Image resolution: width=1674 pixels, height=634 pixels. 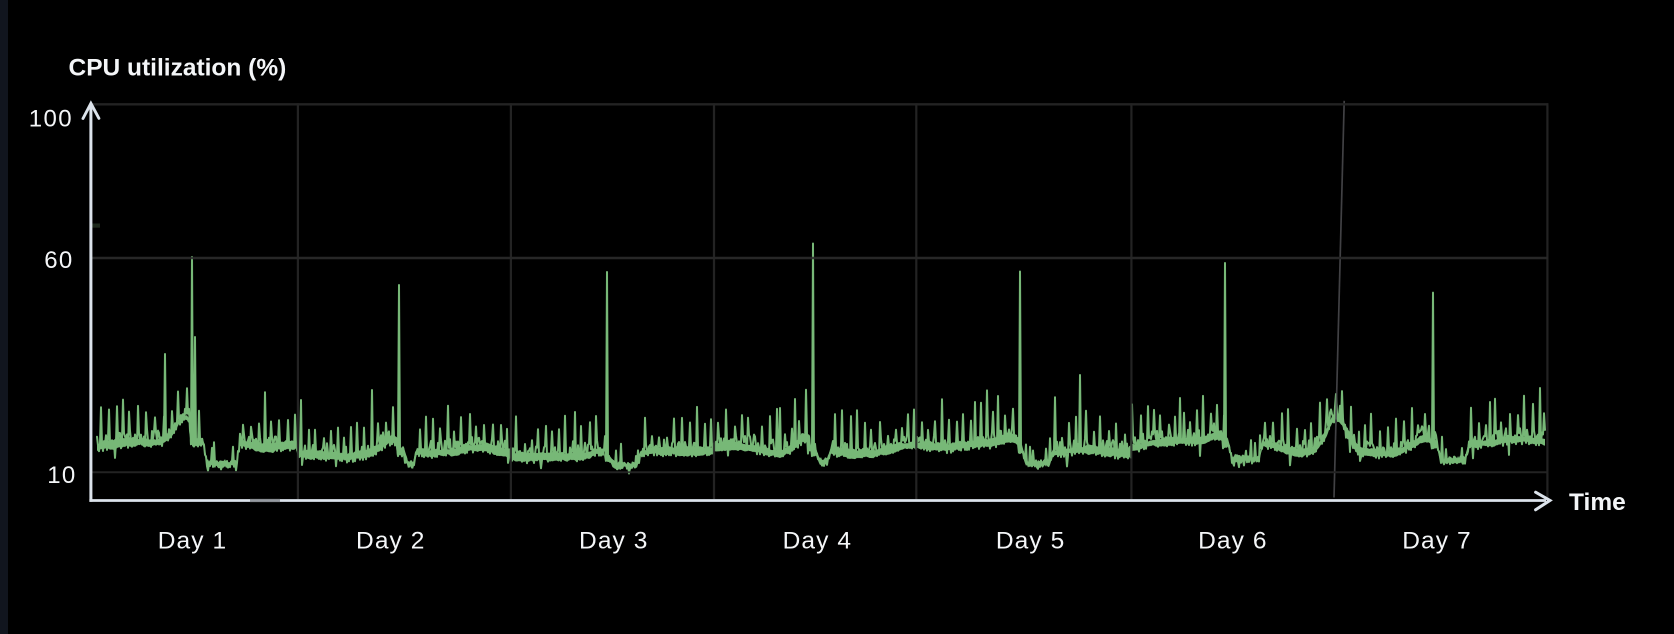 I want to click on svg-text: Day 1, so click(x=193, y=540).